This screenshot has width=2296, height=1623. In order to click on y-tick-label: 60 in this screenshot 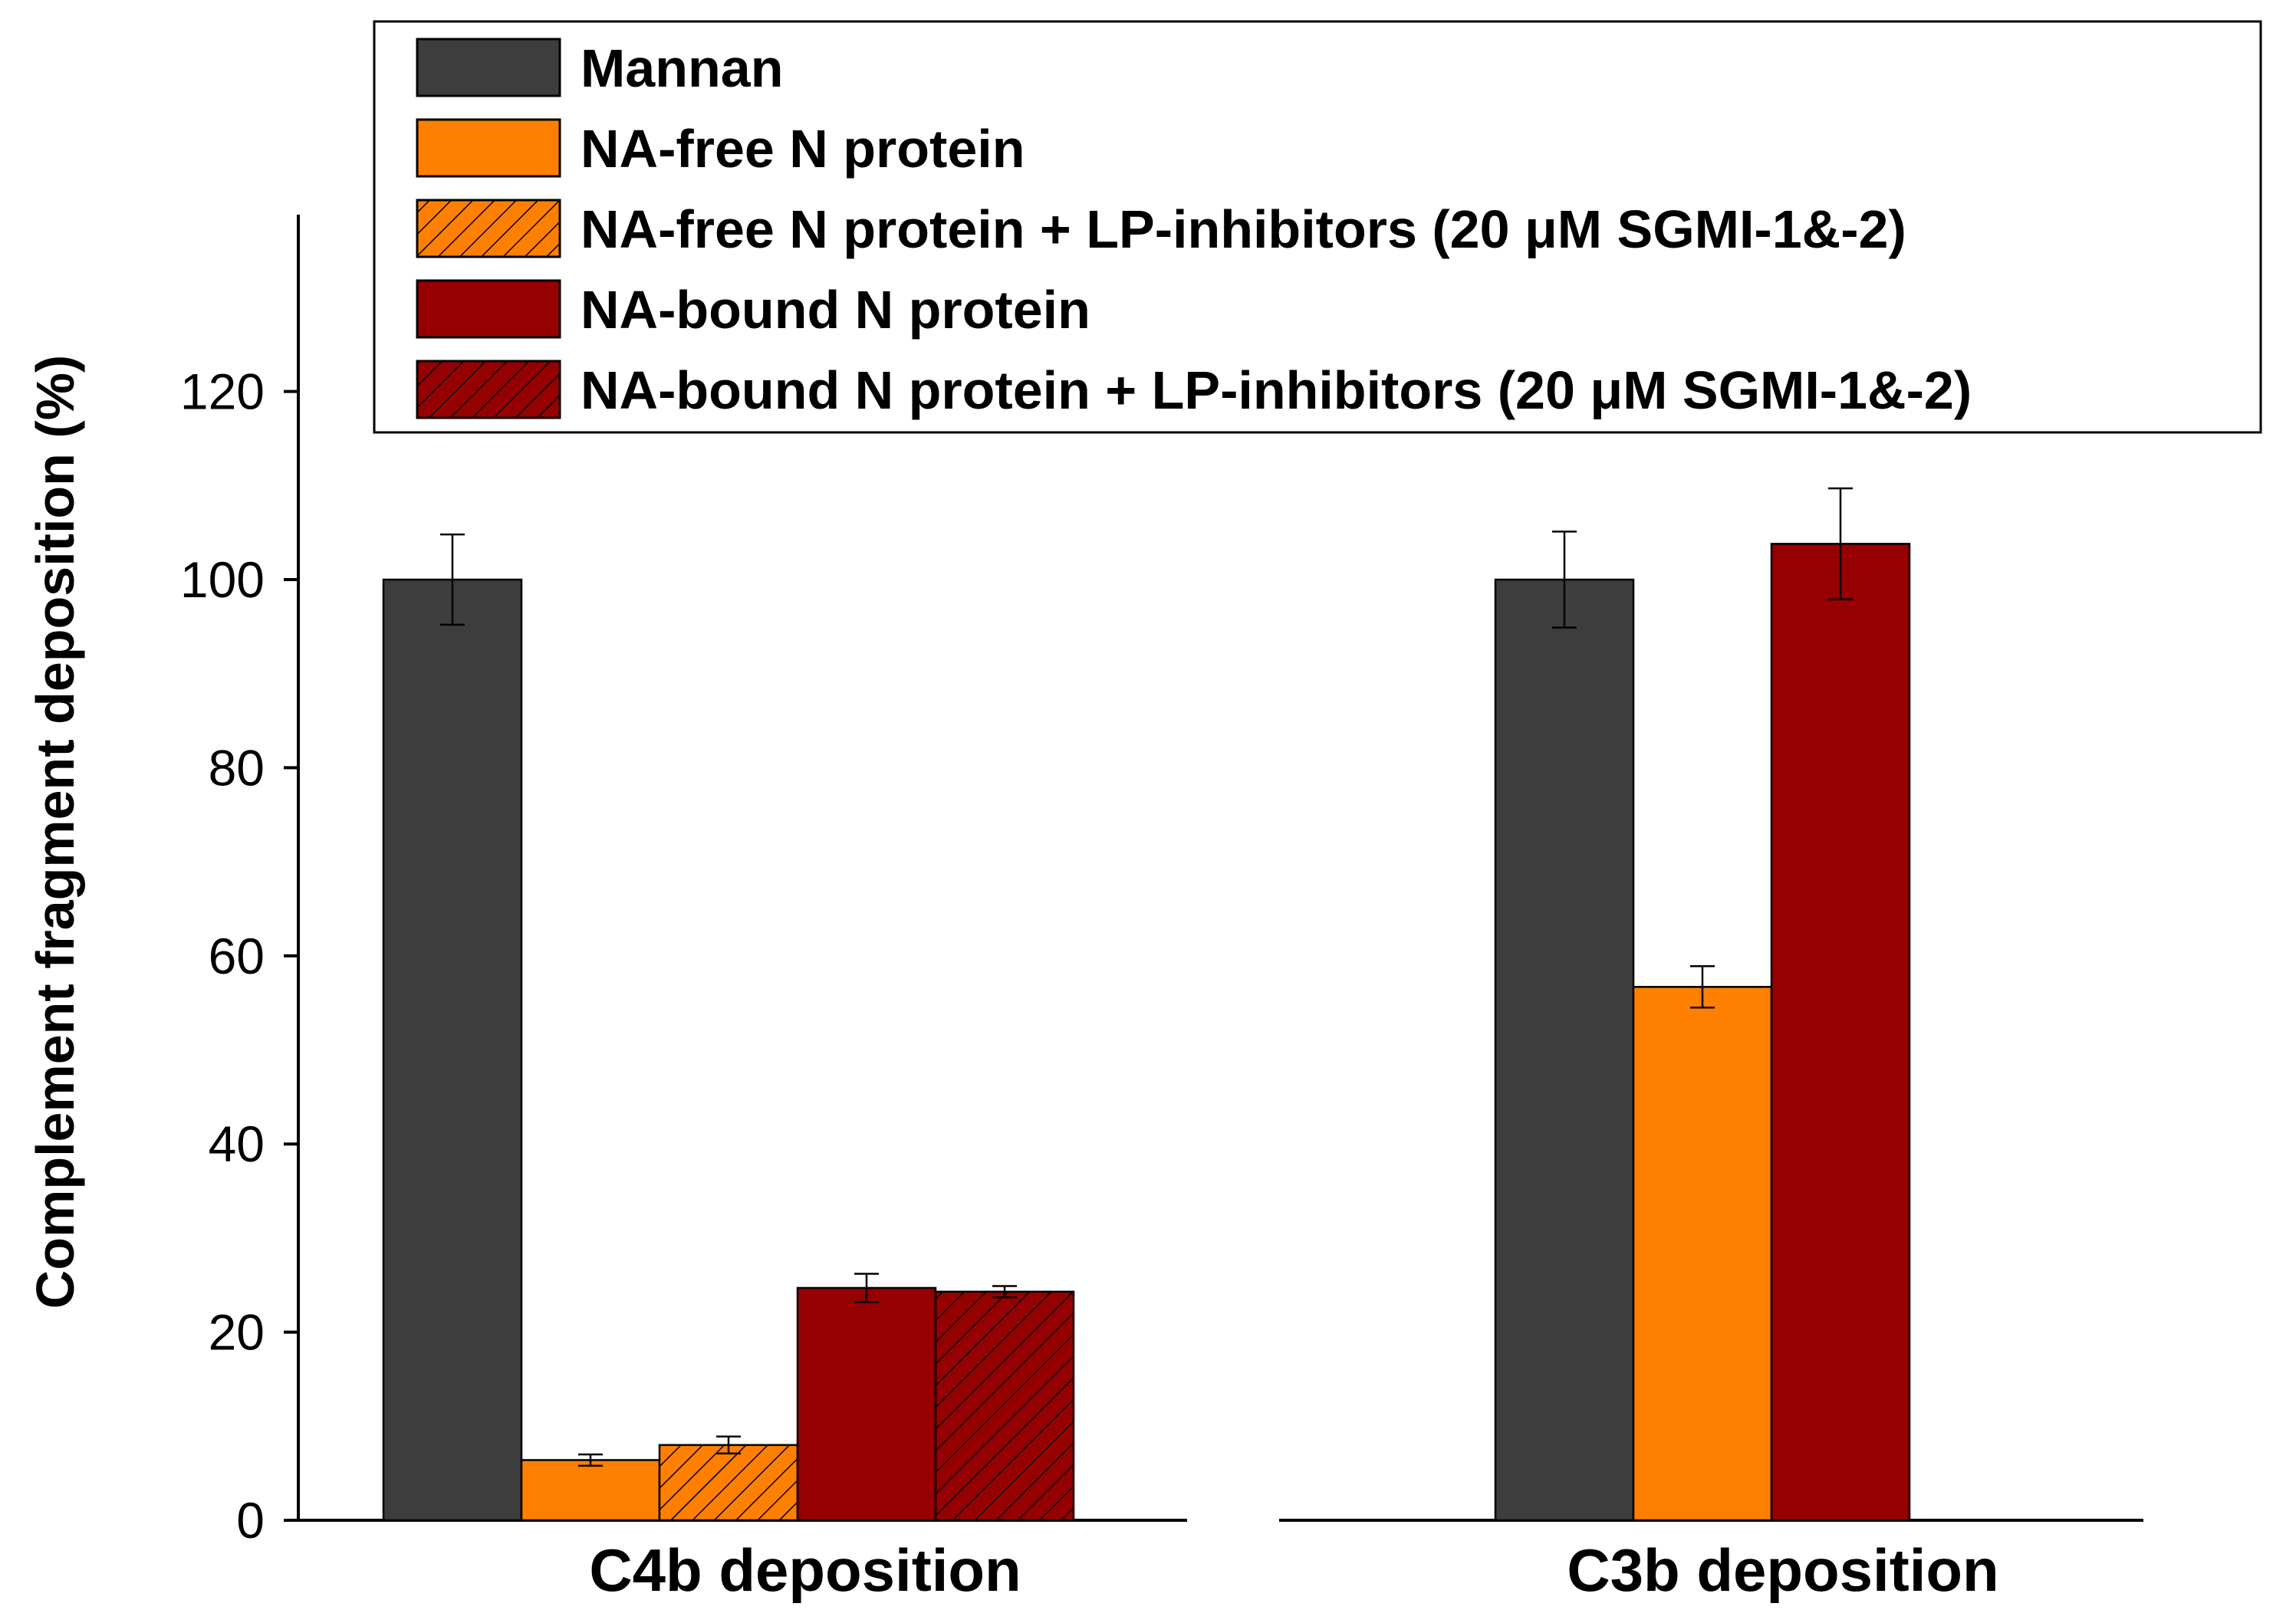, I will do `click(237, 956)`.